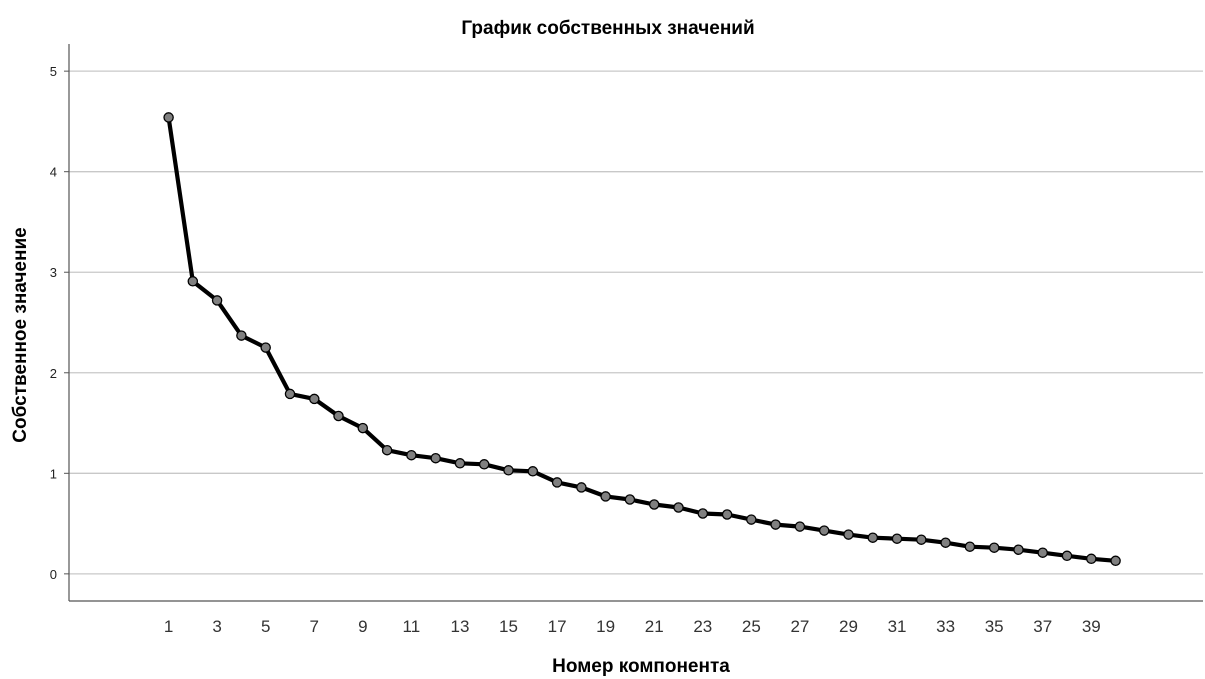 The height and width of the screenshot is (679, 1205). I want to click on y-tick-label: 5, so click(53, 71).